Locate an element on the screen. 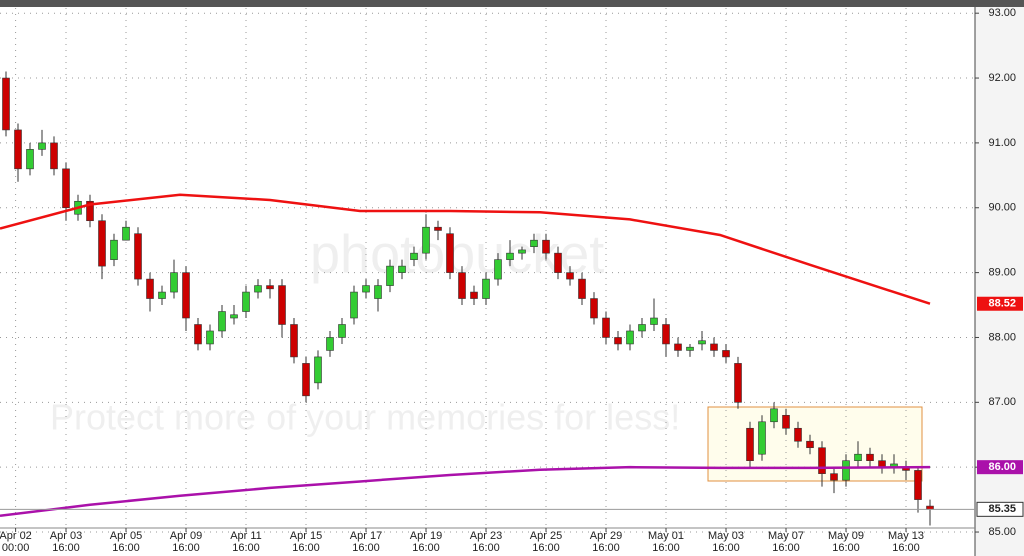  x-tick-label: May 07 is located at coordinates (786, 536).